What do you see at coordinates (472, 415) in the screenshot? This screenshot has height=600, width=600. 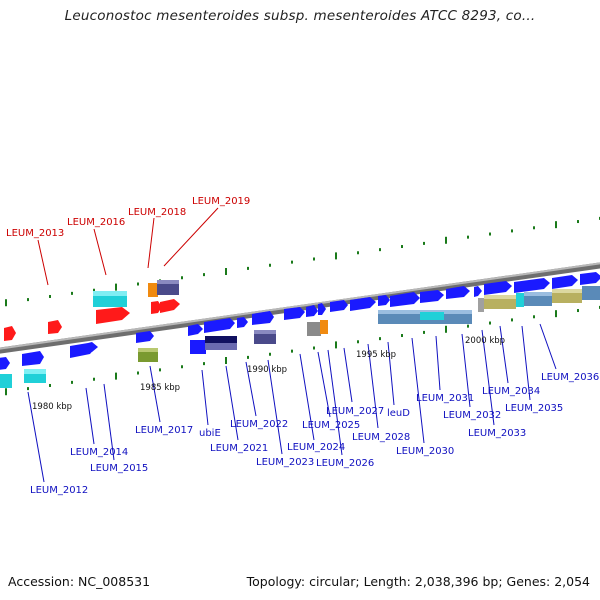 I see `gene-label: LEUM_2032` at bounding box center [472, 415].